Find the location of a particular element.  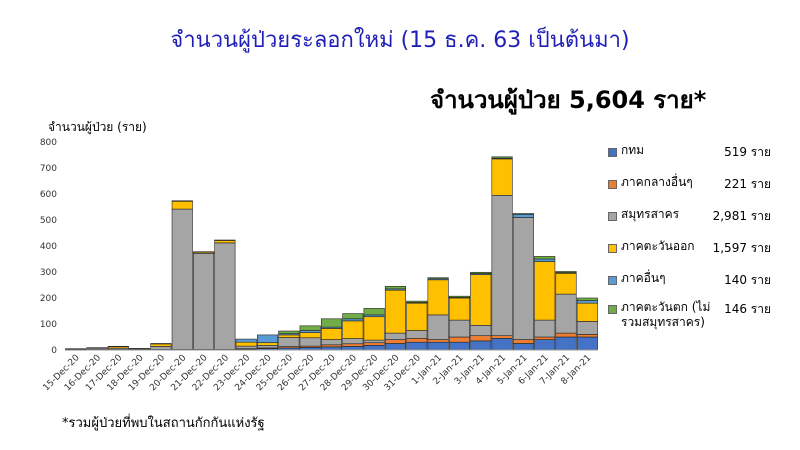

y-tick-label: 400 is located at coordinates (48, 247).